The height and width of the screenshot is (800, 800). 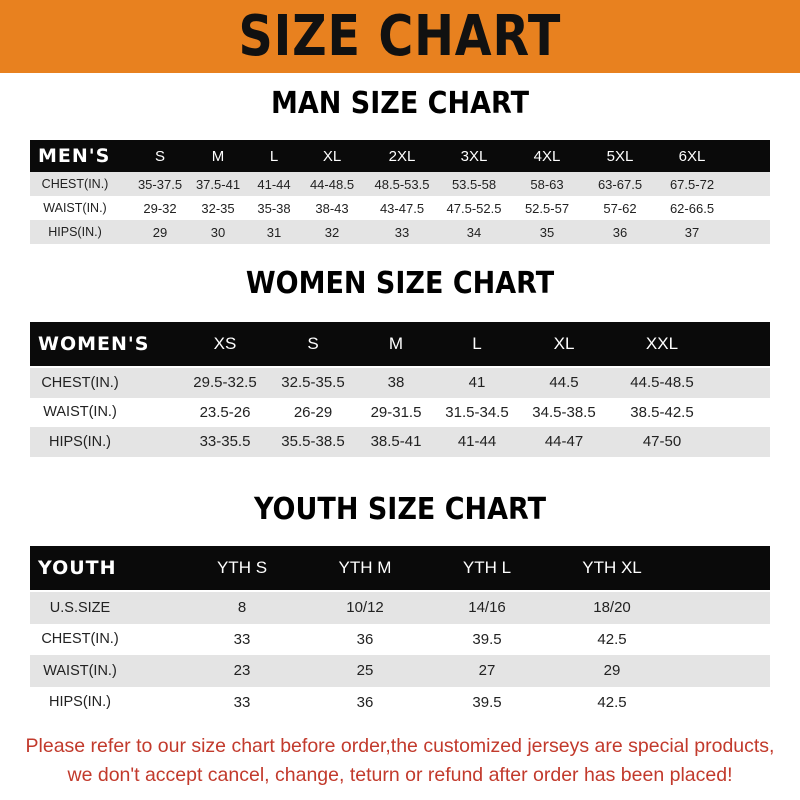 I want to click on value-cell: 44.5, so click(x=564, y=383).